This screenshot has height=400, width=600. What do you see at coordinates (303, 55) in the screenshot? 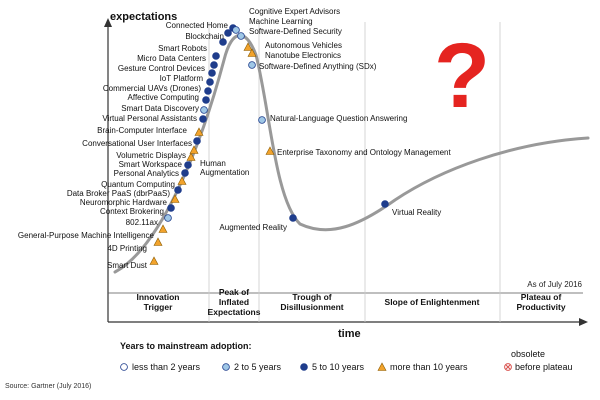
I see `technology-label: Nanotube Electronics` at bounding box center [303, 55].